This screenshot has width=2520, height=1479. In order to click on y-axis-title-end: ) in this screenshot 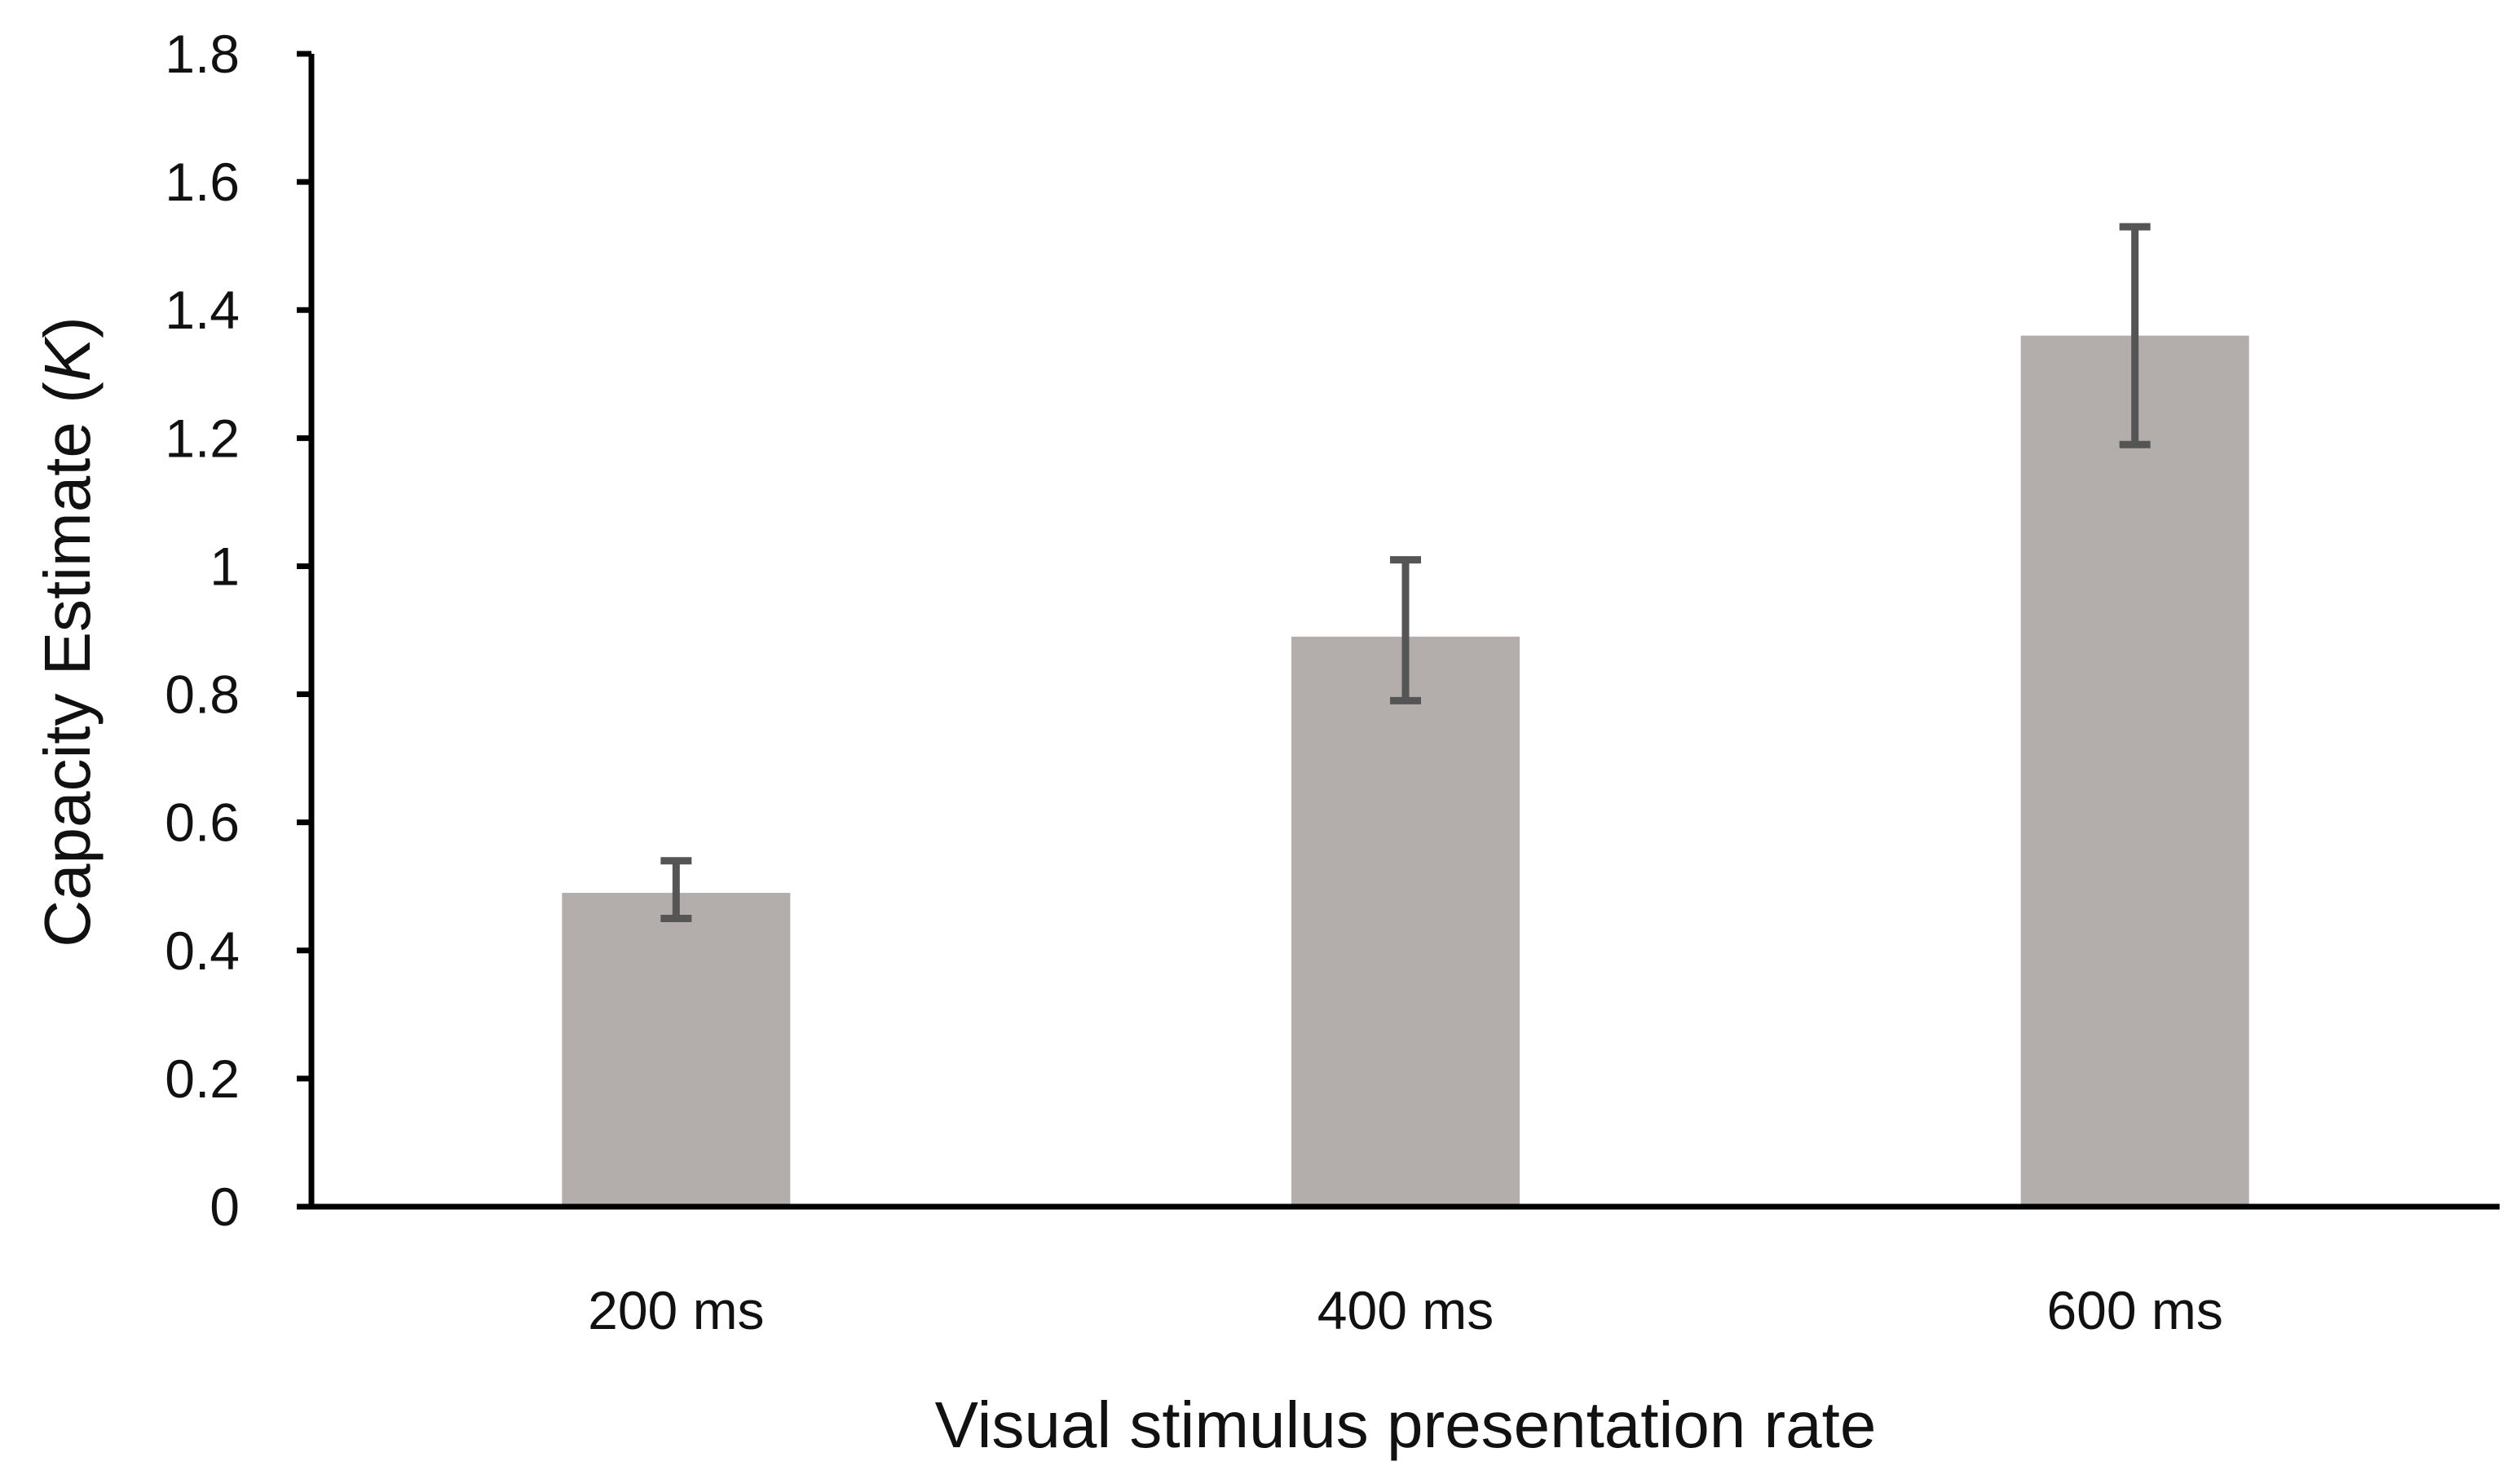, I will do `click(67, 327)`.